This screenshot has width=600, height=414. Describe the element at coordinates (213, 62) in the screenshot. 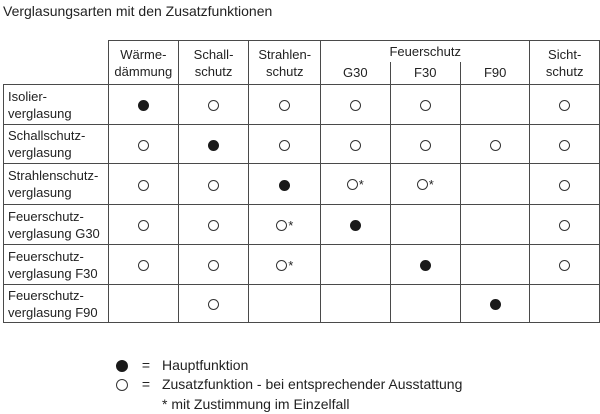

I see `col-header-schallschutz: Schall- schutz` at that location.